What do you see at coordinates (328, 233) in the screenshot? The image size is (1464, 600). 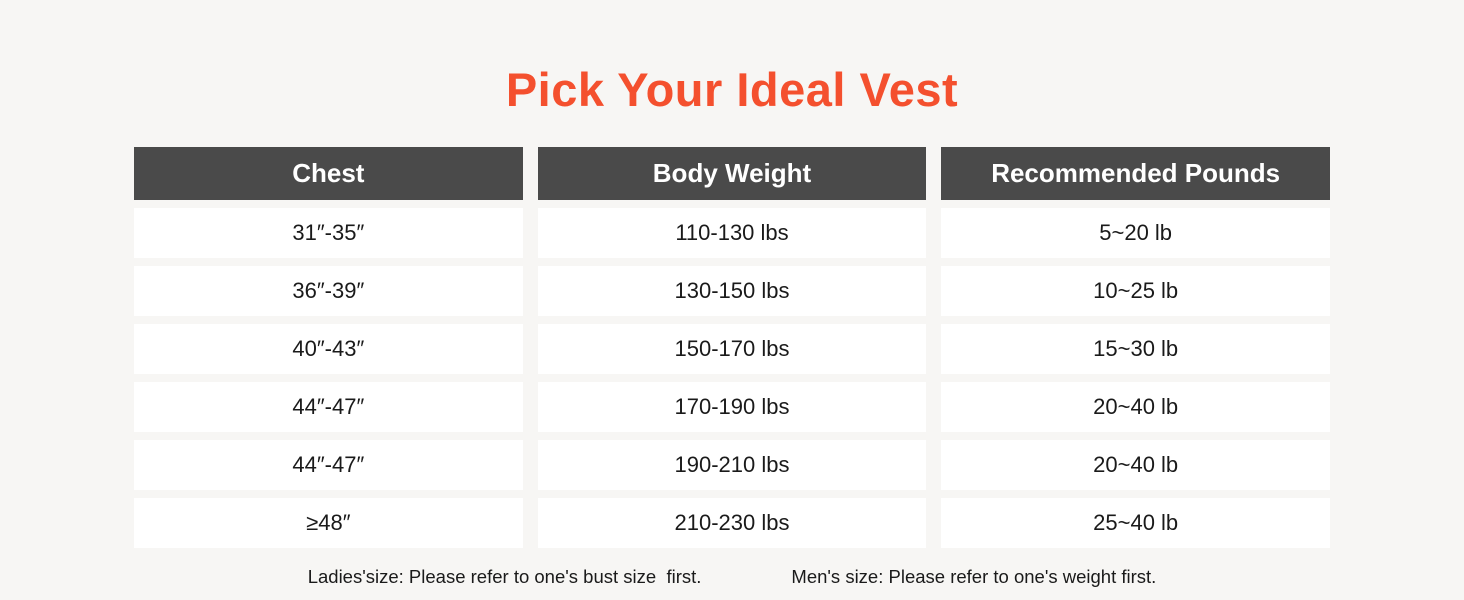 I see `table-cell: 31″-35″` at bounding box center [328, 233].